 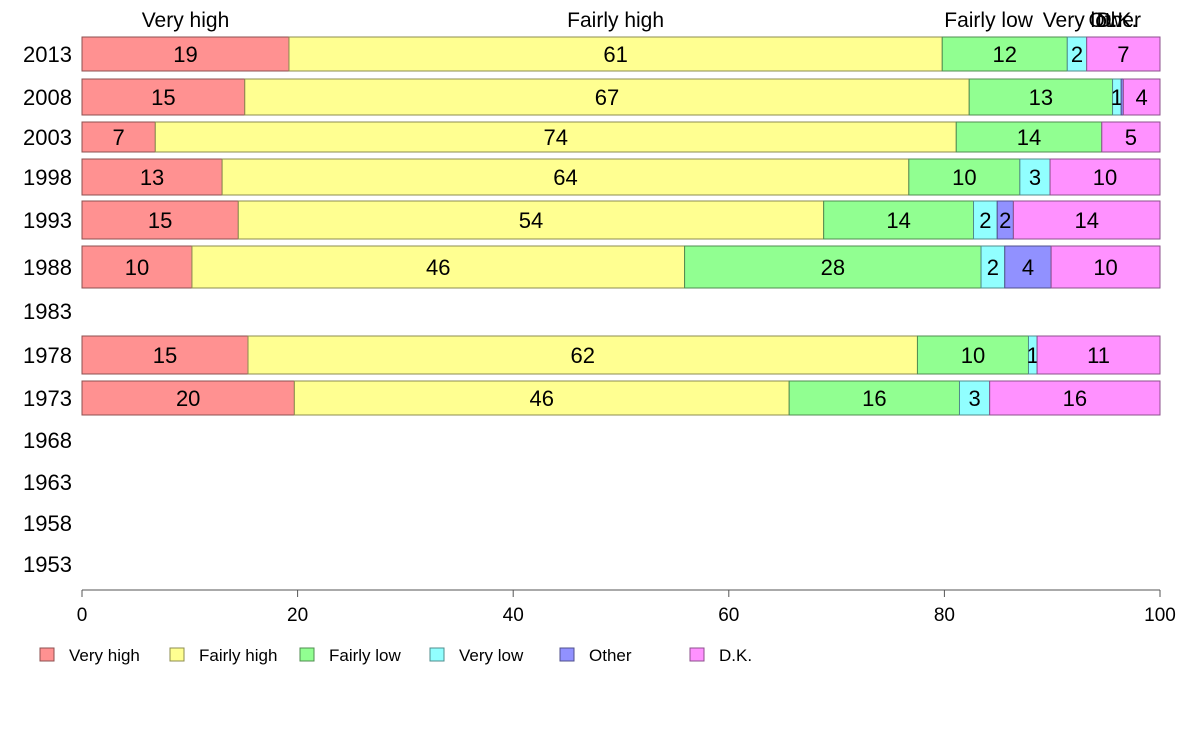 I want to click on legend-label: Fairly high, so click(x=238, y=655).